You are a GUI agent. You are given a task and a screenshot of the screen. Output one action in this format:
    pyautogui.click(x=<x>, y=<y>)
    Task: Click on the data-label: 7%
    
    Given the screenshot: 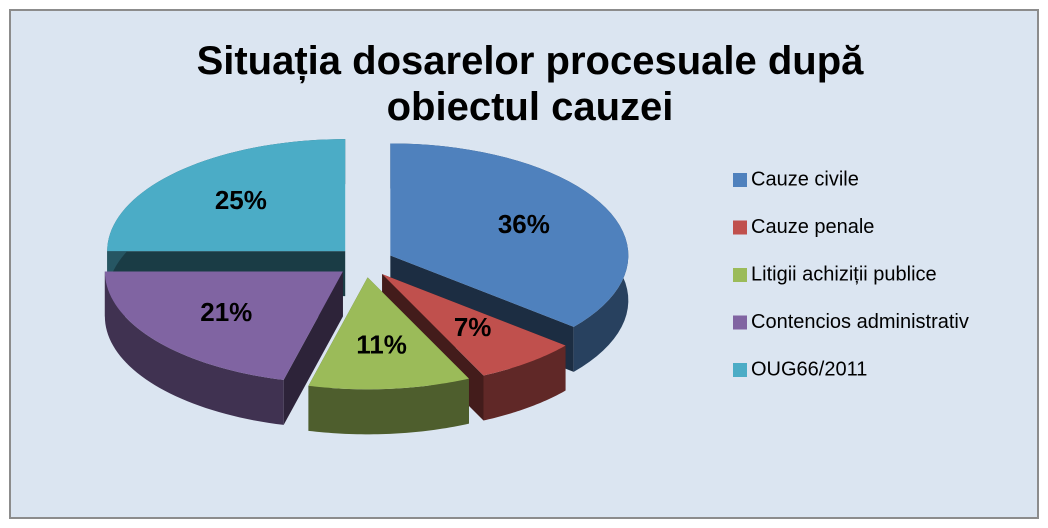 What is the action you would take?
    pyautogui.click(x=473, y=327)
    